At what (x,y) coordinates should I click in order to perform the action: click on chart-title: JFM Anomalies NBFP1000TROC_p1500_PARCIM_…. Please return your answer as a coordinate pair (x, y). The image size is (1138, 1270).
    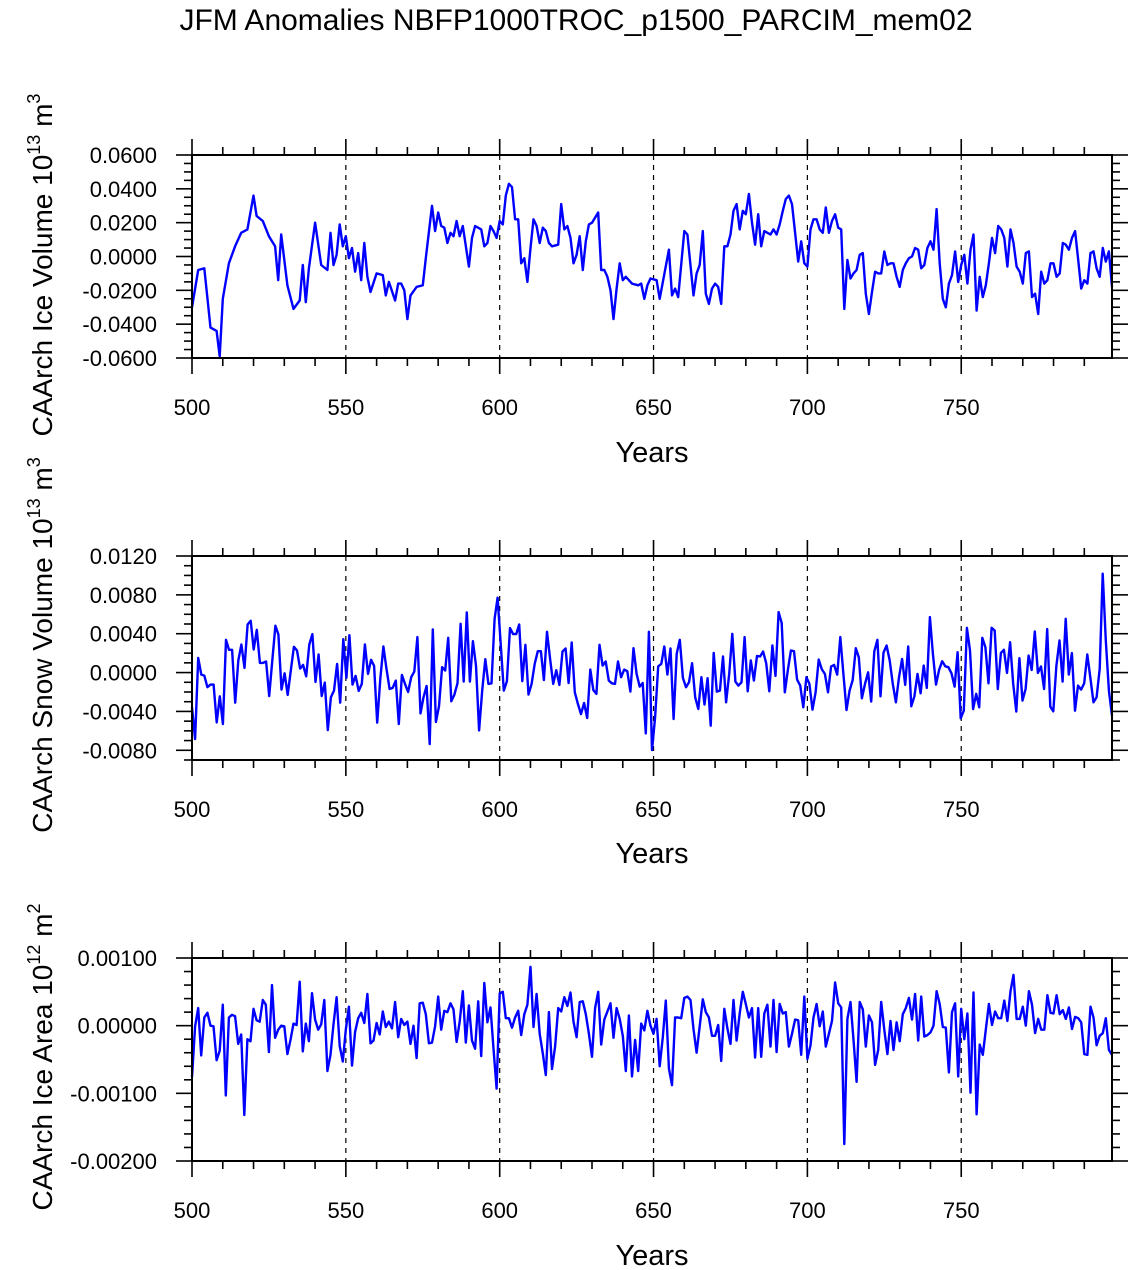
    Looking at the image, I should click on (575, 20).